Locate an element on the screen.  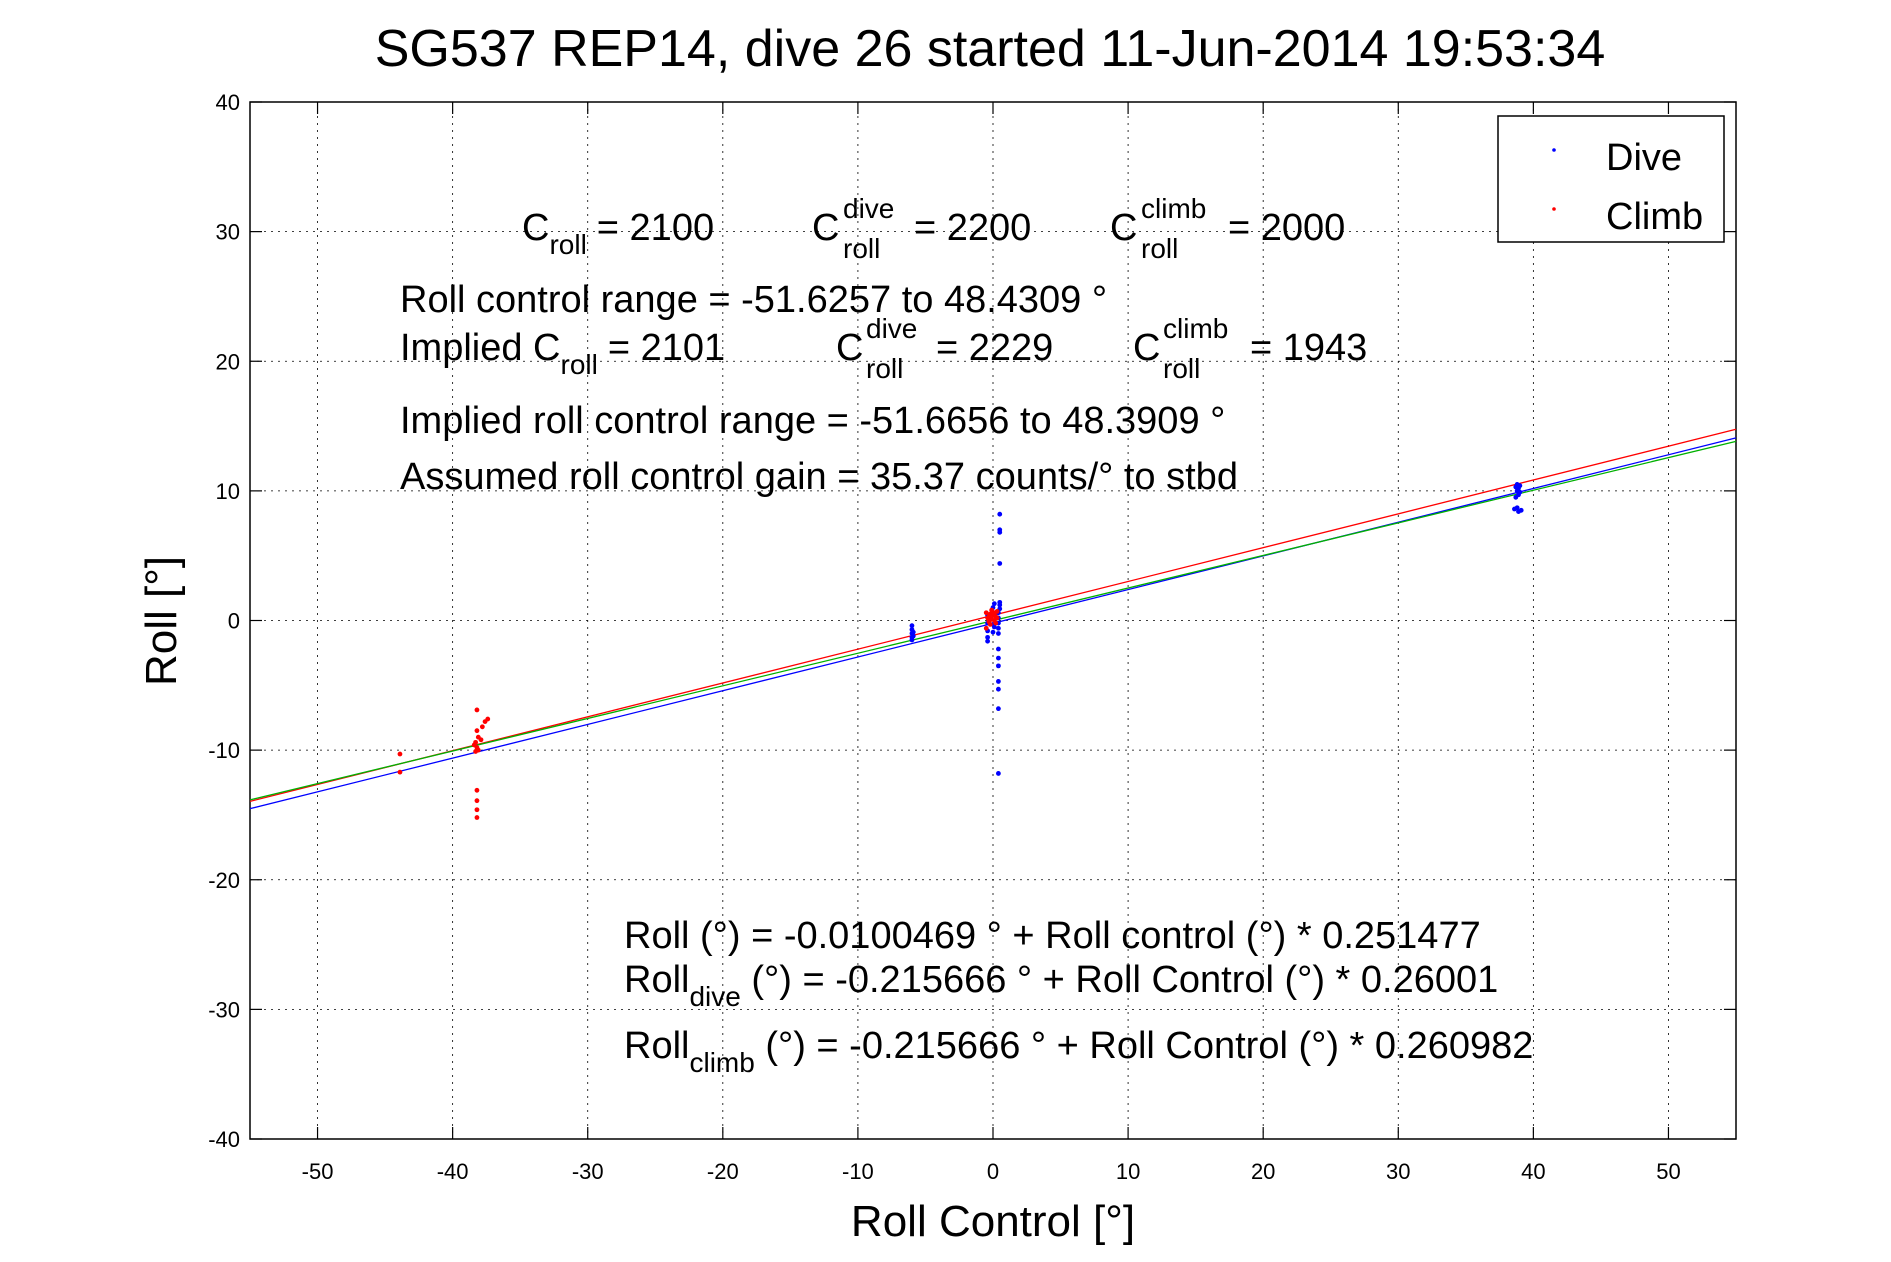
implied-climb-sup: climb is located at coordinates (1195, 328).